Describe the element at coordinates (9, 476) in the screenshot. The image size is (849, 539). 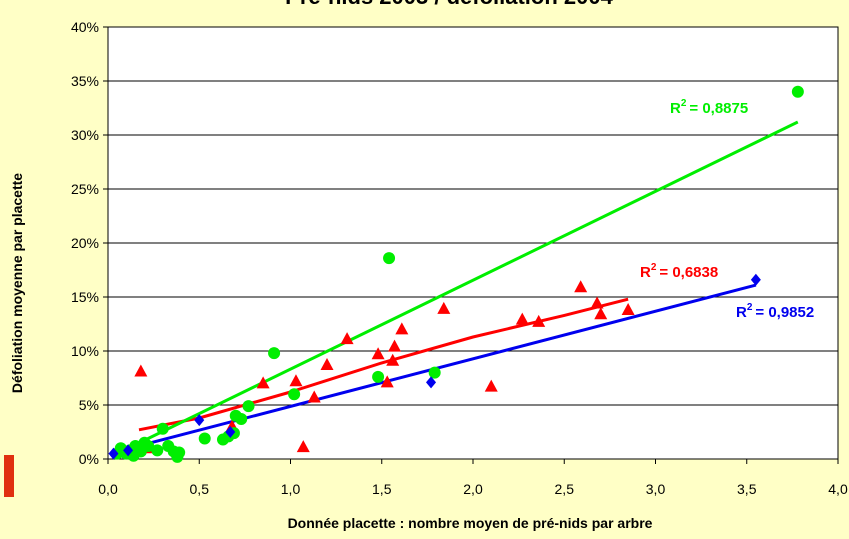
I see `left-edge-marker` at that location.